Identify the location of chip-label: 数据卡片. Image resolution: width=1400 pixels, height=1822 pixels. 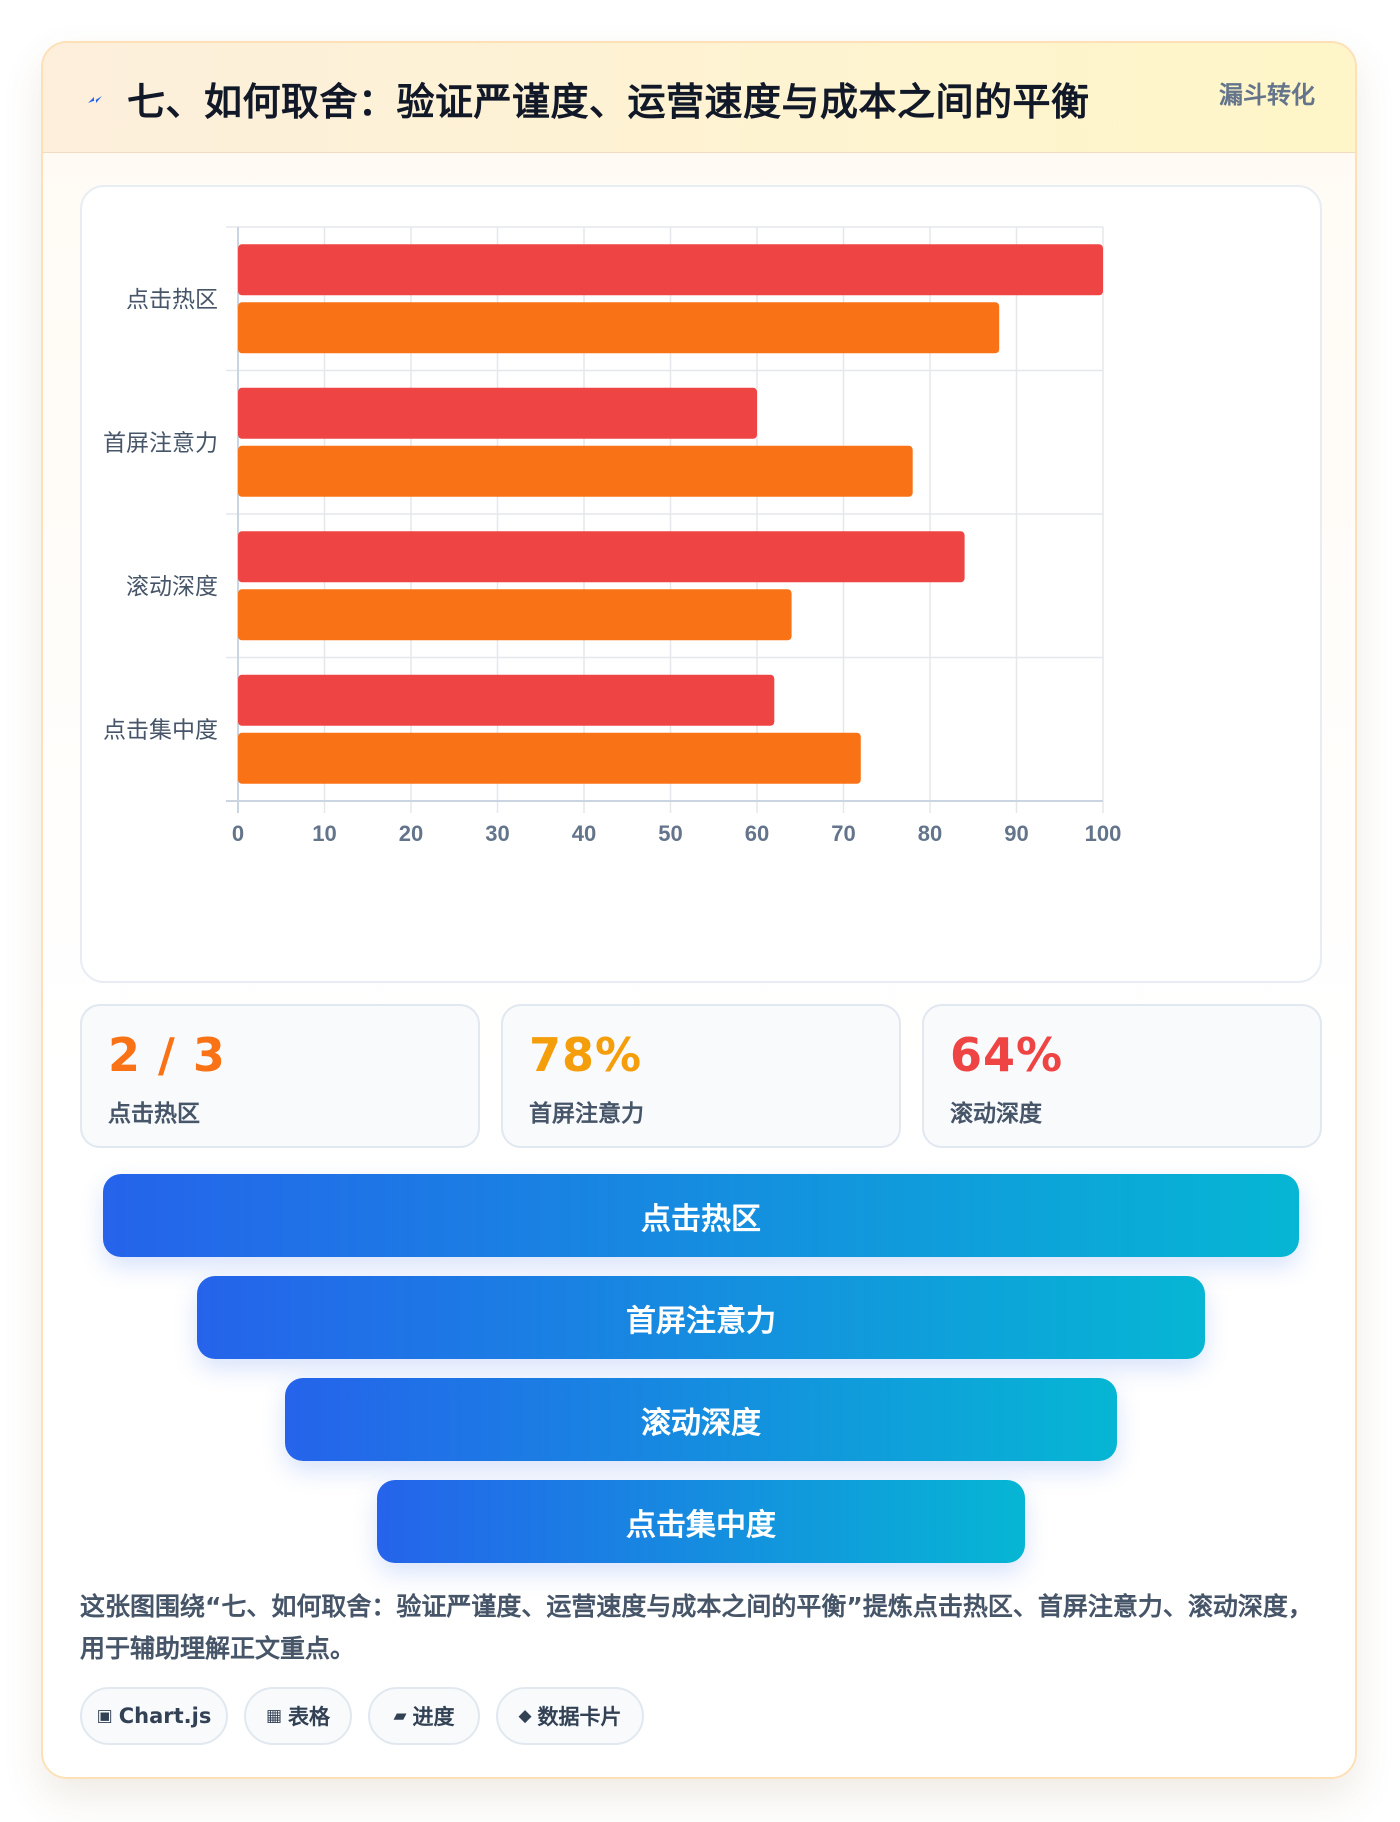
(579, 1717).